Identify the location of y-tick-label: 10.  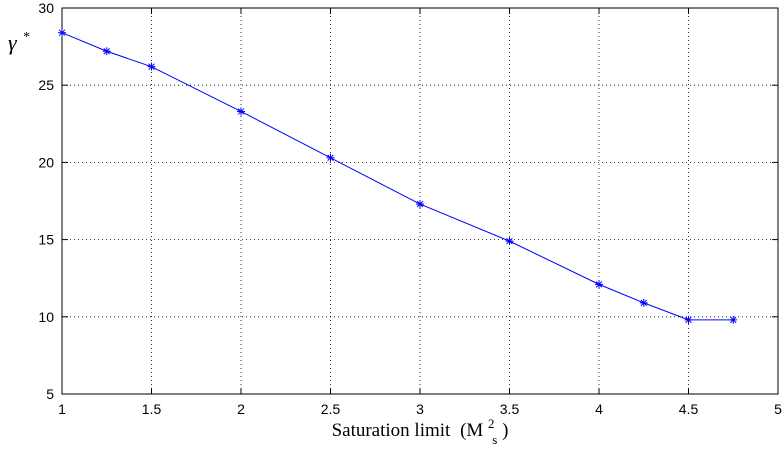
(46, 317).